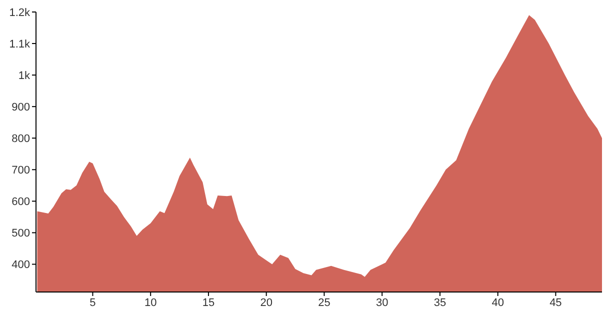 Image resolution: width=606 pixels, height=322 pixels. What do you see at coordinates (21, 170) in the screenshot?
I see `y-tick-label: 700` at bounding box center [21, 170].